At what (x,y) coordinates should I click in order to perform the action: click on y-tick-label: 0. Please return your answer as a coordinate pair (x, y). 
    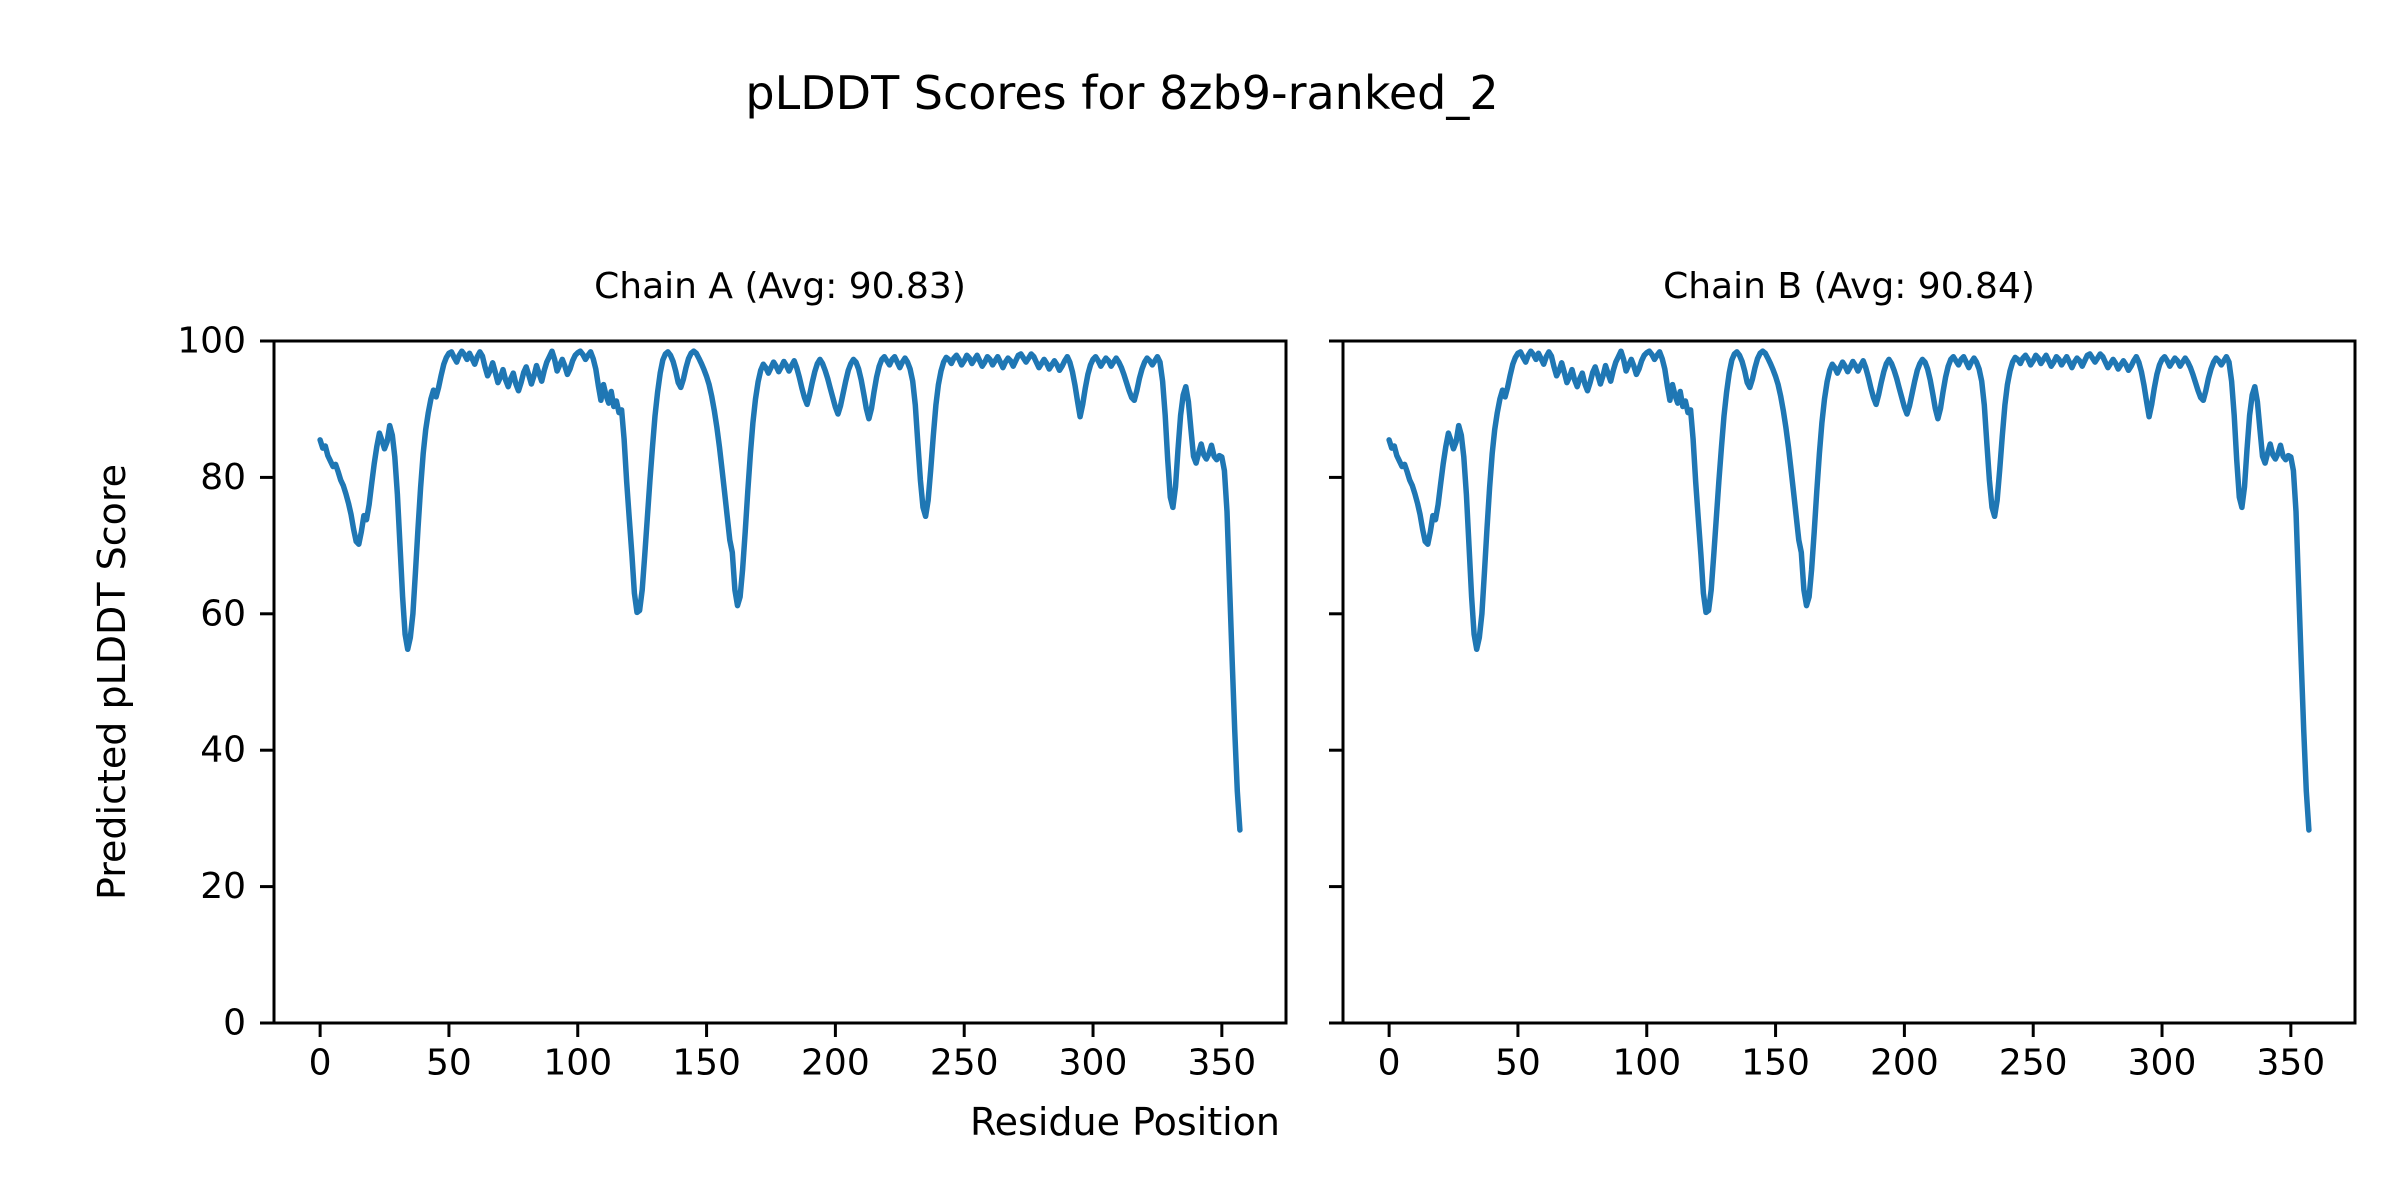
    Looking at the image, I should click on (234, 1023).